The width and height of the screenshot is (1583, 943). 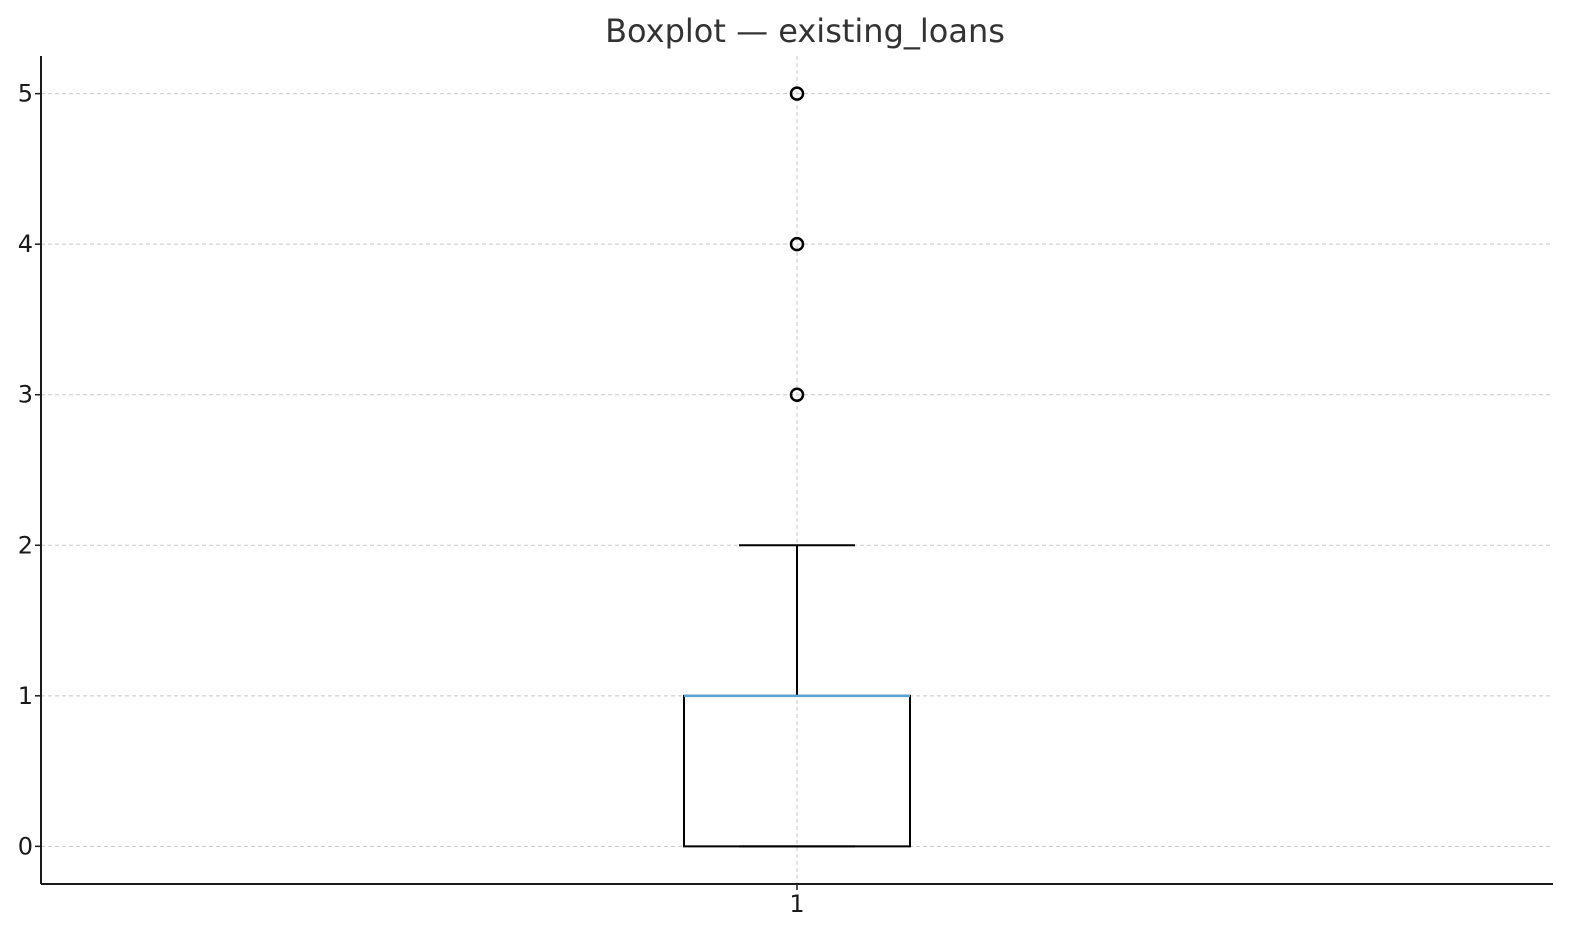 I want to click on chart-title: Boxplot — existing_loans, so click(x=805, y=31).